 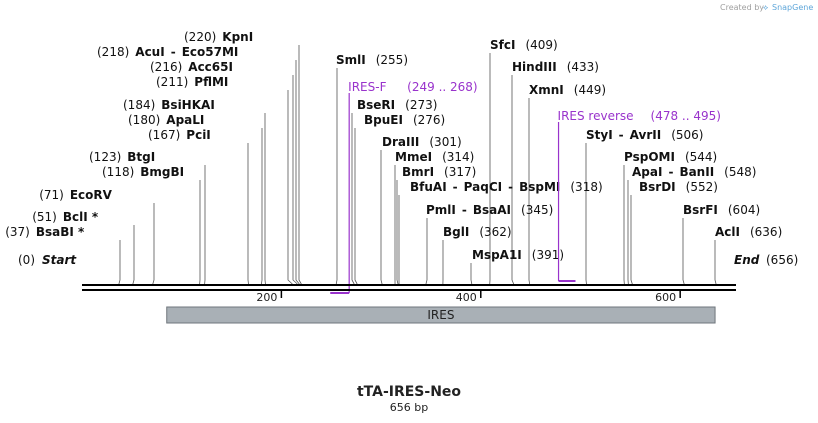 I want to click on bseri-position: (273), so click(x=421, y=105).